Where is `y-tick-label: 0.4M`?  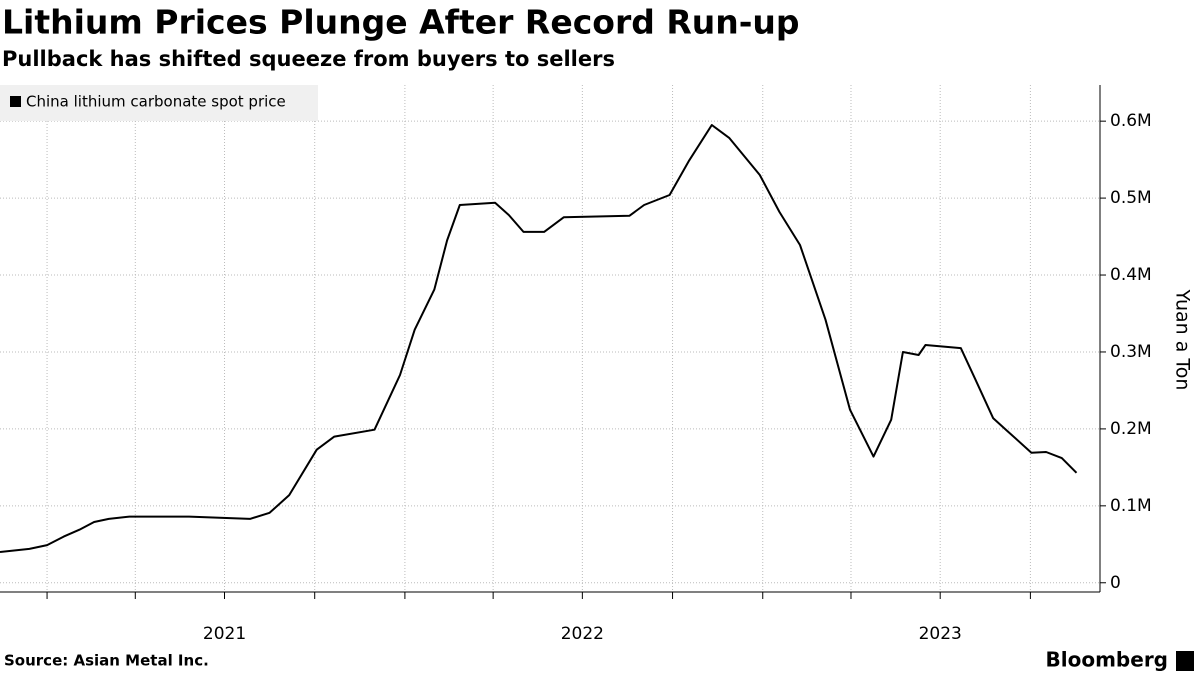
y-tick-label: 0.4M is located at coordinates (1131, 275).